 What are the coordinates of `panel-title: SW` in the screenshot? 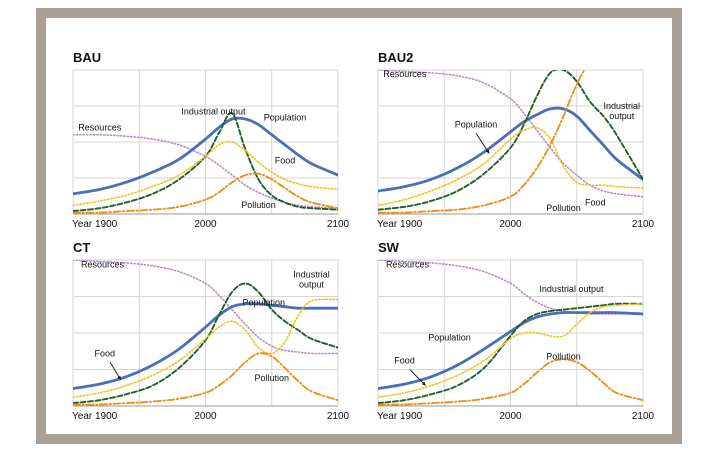 It's located at (389, 247).